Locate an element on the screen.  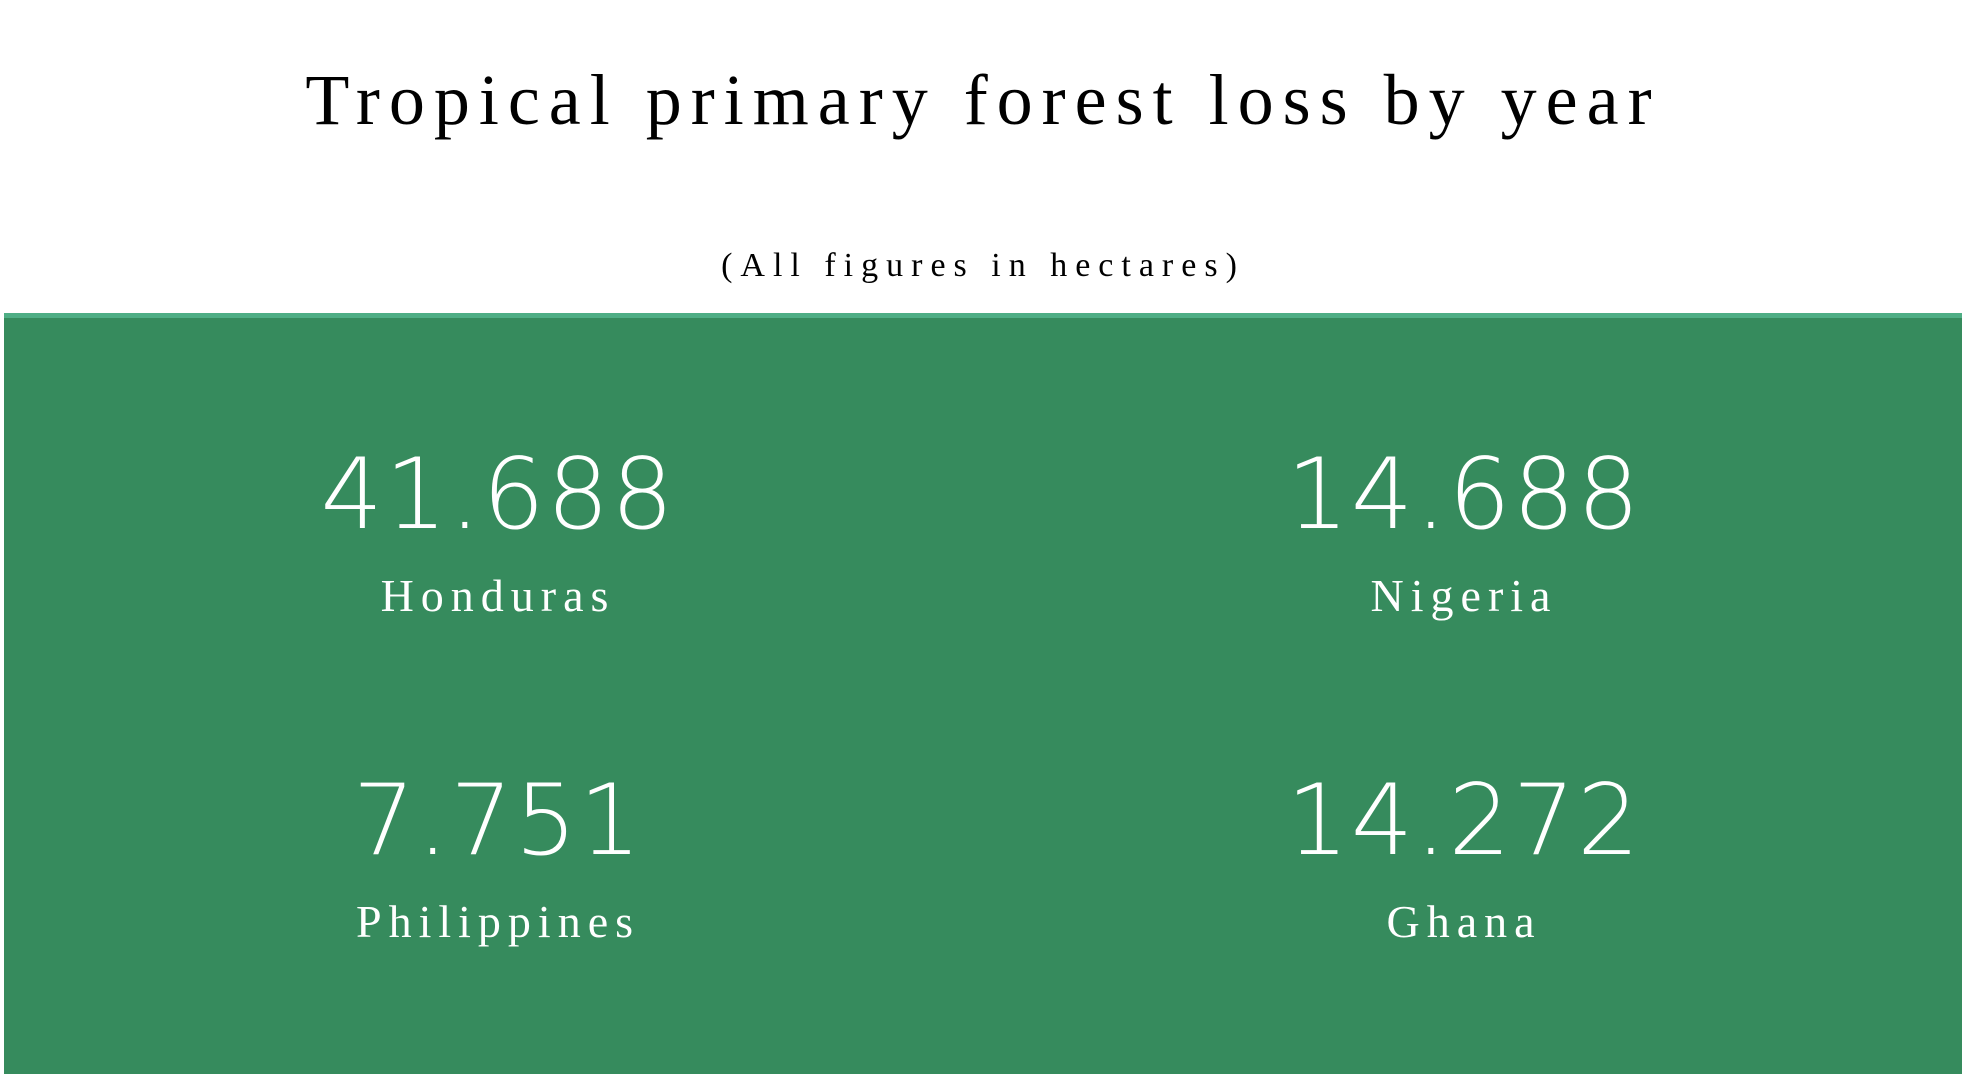
page-subtitle: (All figures in hectares) is located at coordinates (983, 265).